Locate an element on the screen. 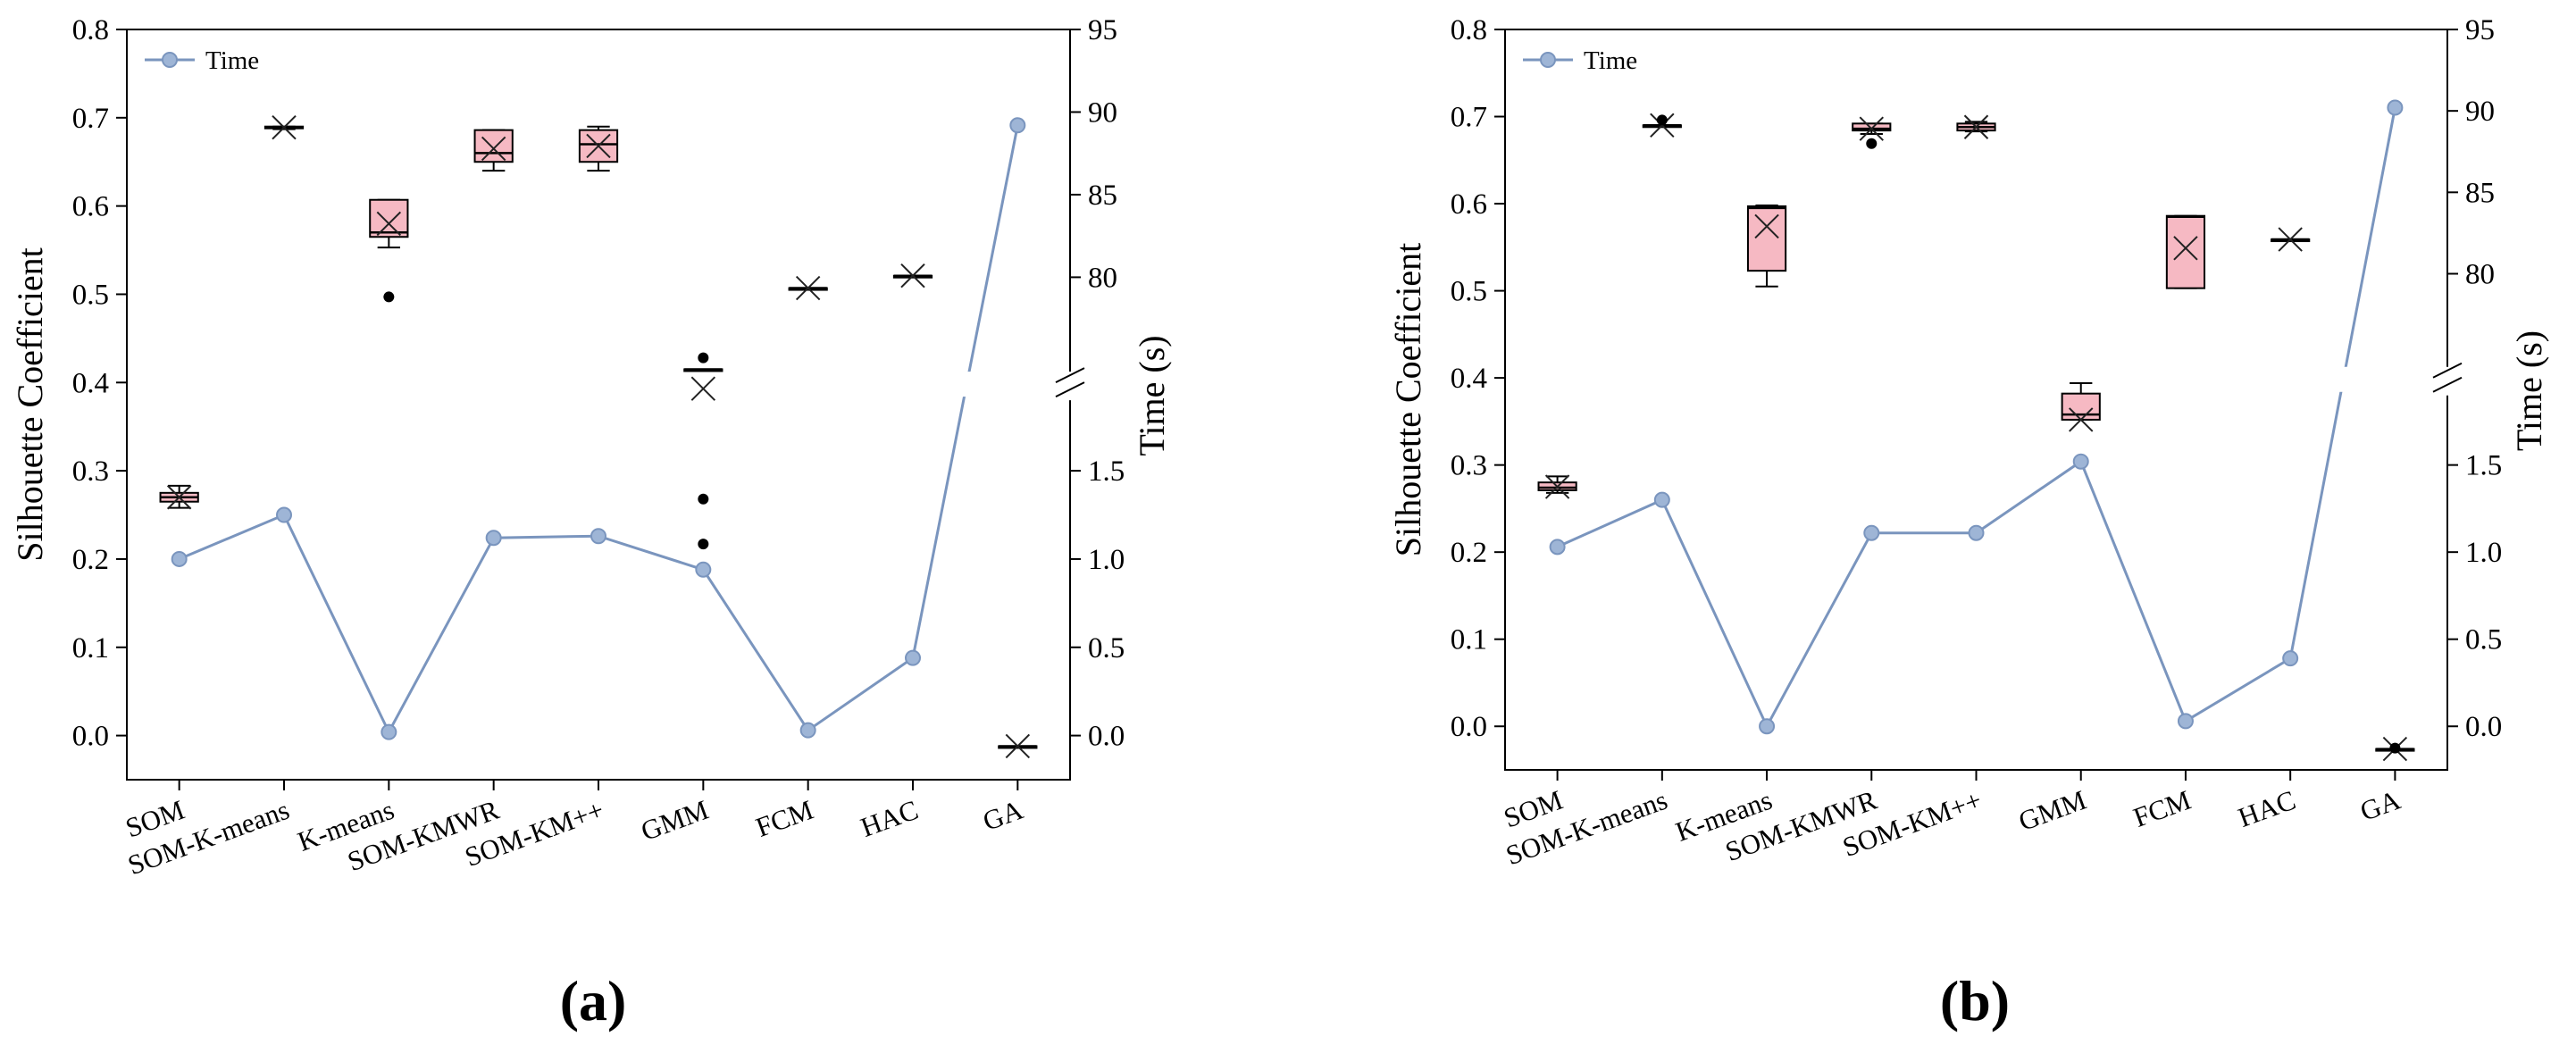 The height and width of the screenshot is (1053, 2576). panel-label: (a) is located at coordinates (593, 1001).